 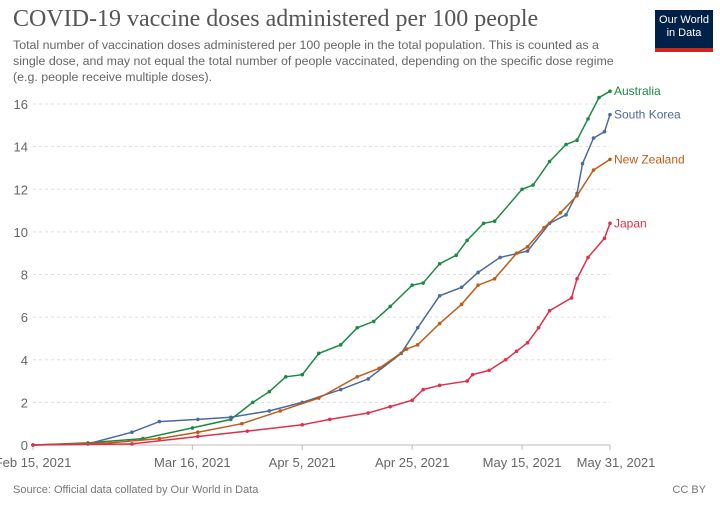 What do you see at coordinates (24, 317) in the screenshot?
I see `y-tick-label: 6` at bounding box center [24, 317].